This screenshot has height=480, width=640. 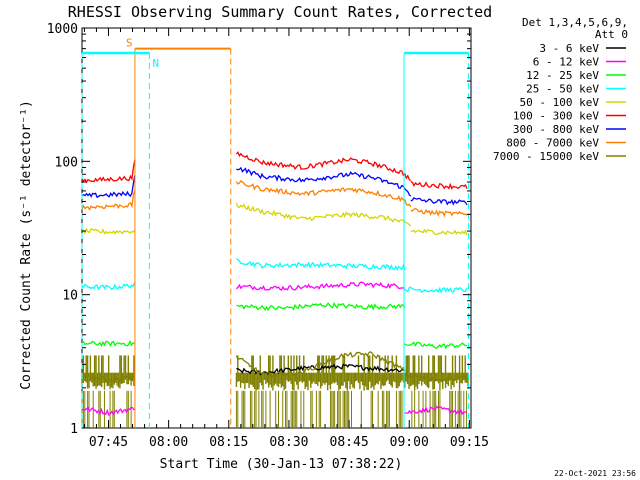 What do you see at coordinates (566, 62) in the screenshot?
I see `legend-label: 6 - 12 keV` at bounding box center [566, 62].